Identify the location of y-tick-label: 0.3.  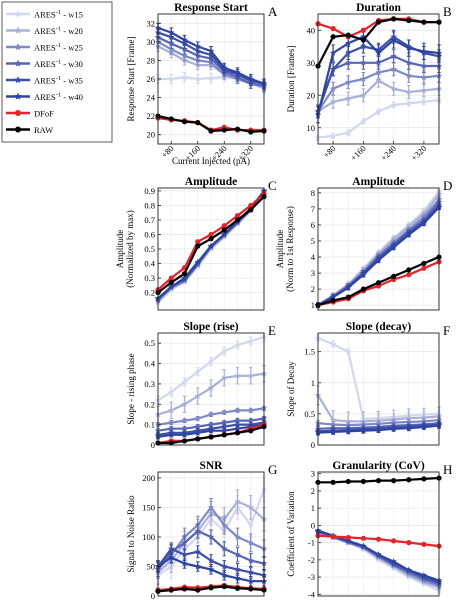
(149, 384).